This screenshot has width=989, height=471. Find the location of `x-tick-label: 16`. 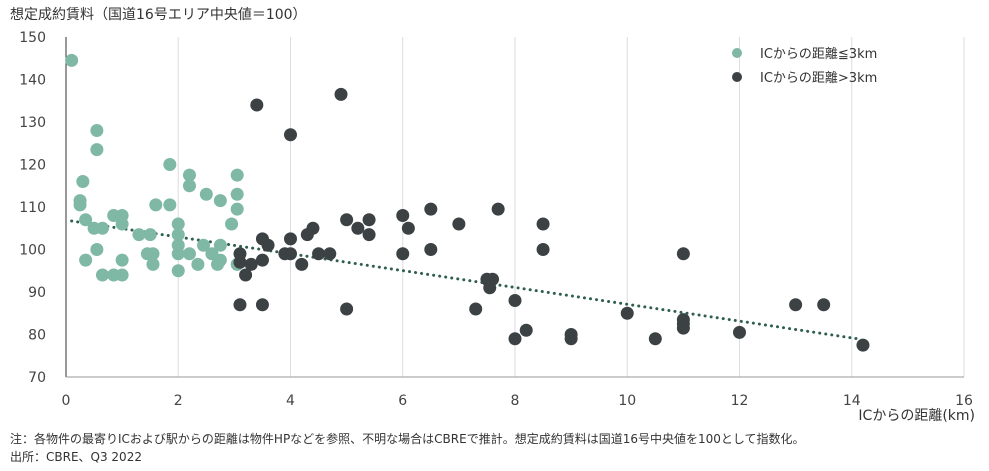

x-tick-label: 16 is located at coordinates (964, 401).